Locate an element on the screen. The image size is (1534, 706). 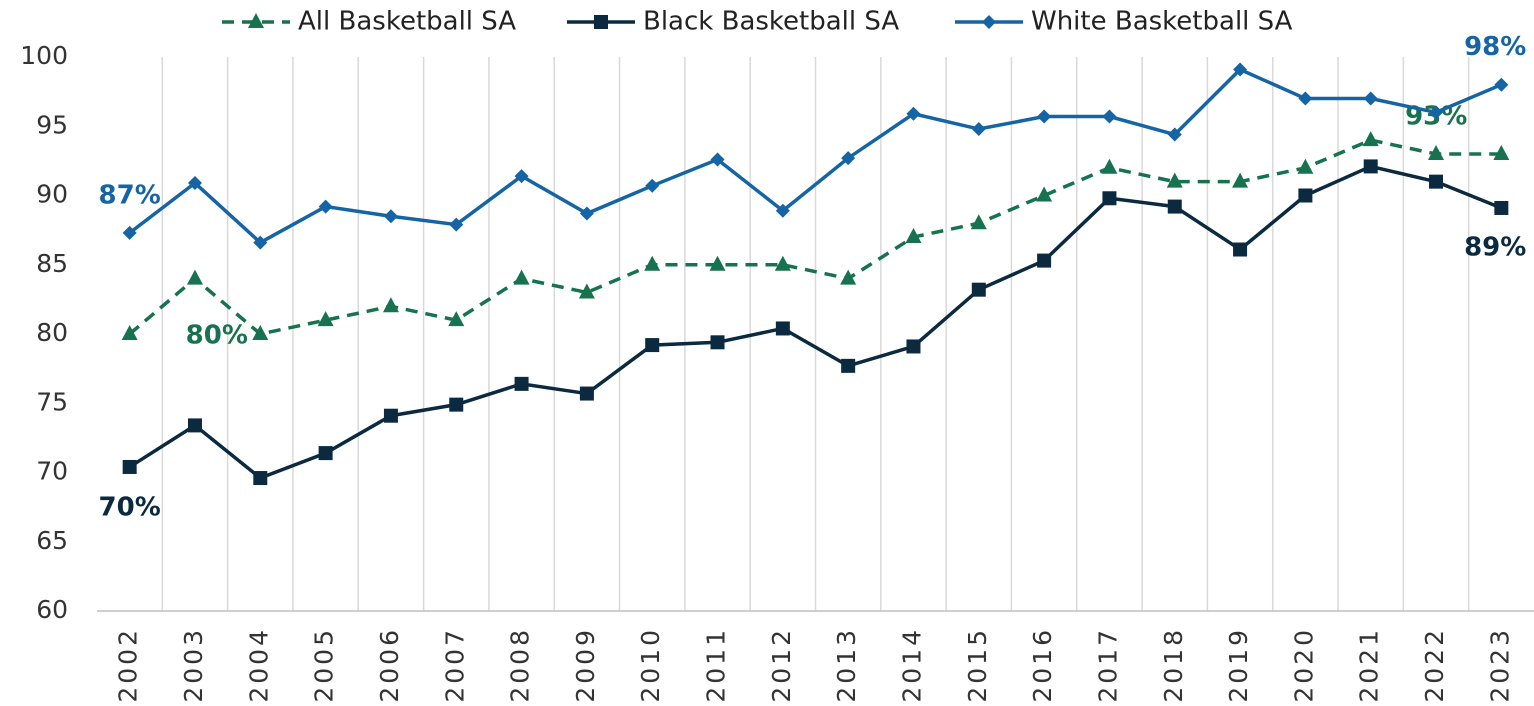
x-tick-label: 2016 is located at coordinates (1042, 665).